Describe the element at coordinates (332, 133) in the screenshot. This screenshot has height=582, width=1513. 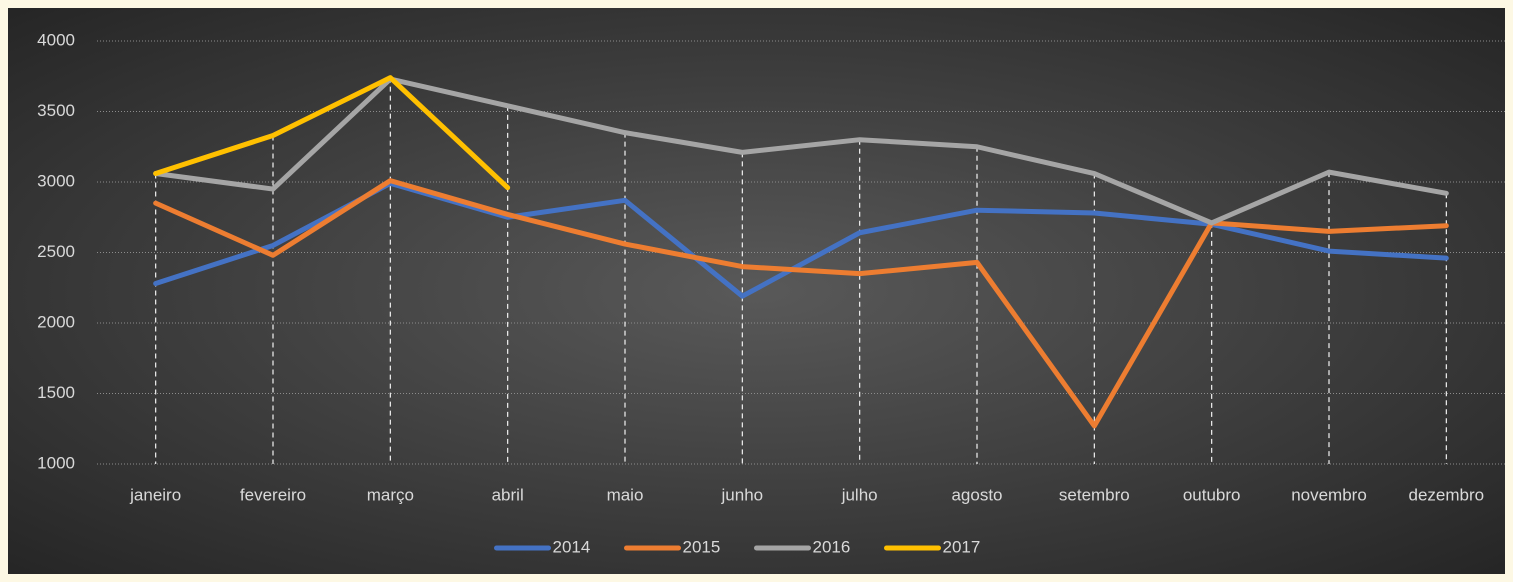
I see `series-line` at that location.